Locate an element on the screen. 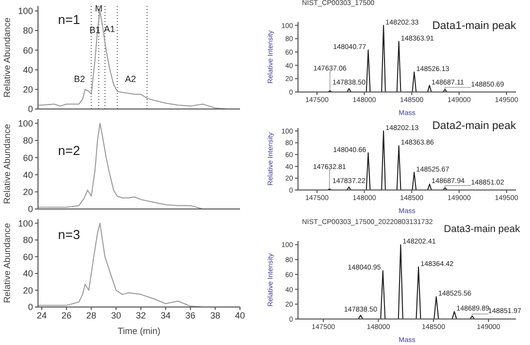  annotation: Data2-main peak is located at coordinates (474, 126).